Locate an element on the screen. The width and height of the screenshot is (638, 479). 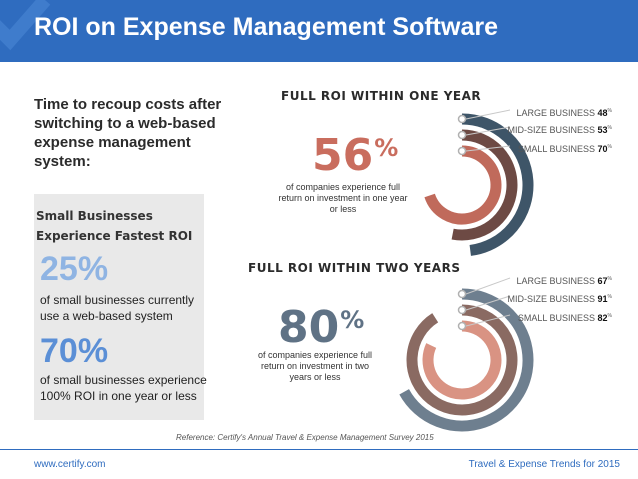
chart-title-two-years: FULL ROI WITHIN TWO YEARS is located at coordinates (354, 268).